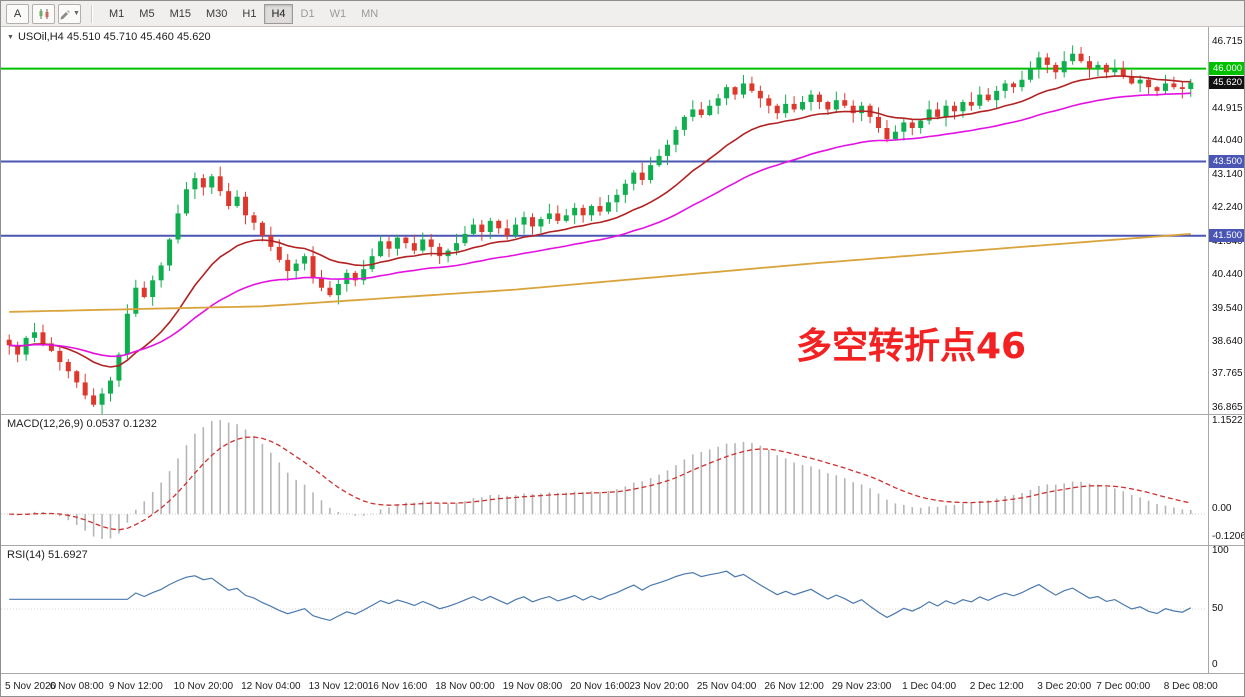 This screenshot has width=1245, height=697. What do you see at coordinates (76, 13) in the screenshot?
I see `chevron-down-icon: ▼` at bounding box center [76, 13].